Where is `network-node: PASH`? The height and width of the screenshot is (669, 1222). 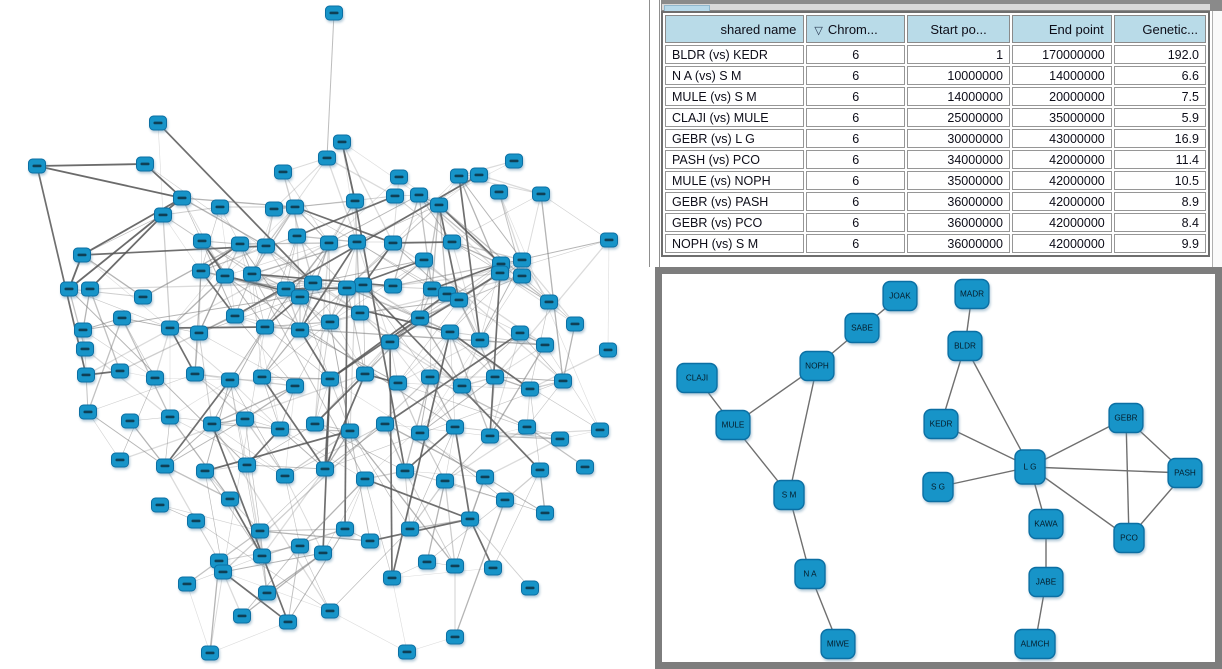 network-node: PASH is located at coordinates (1185, 473).